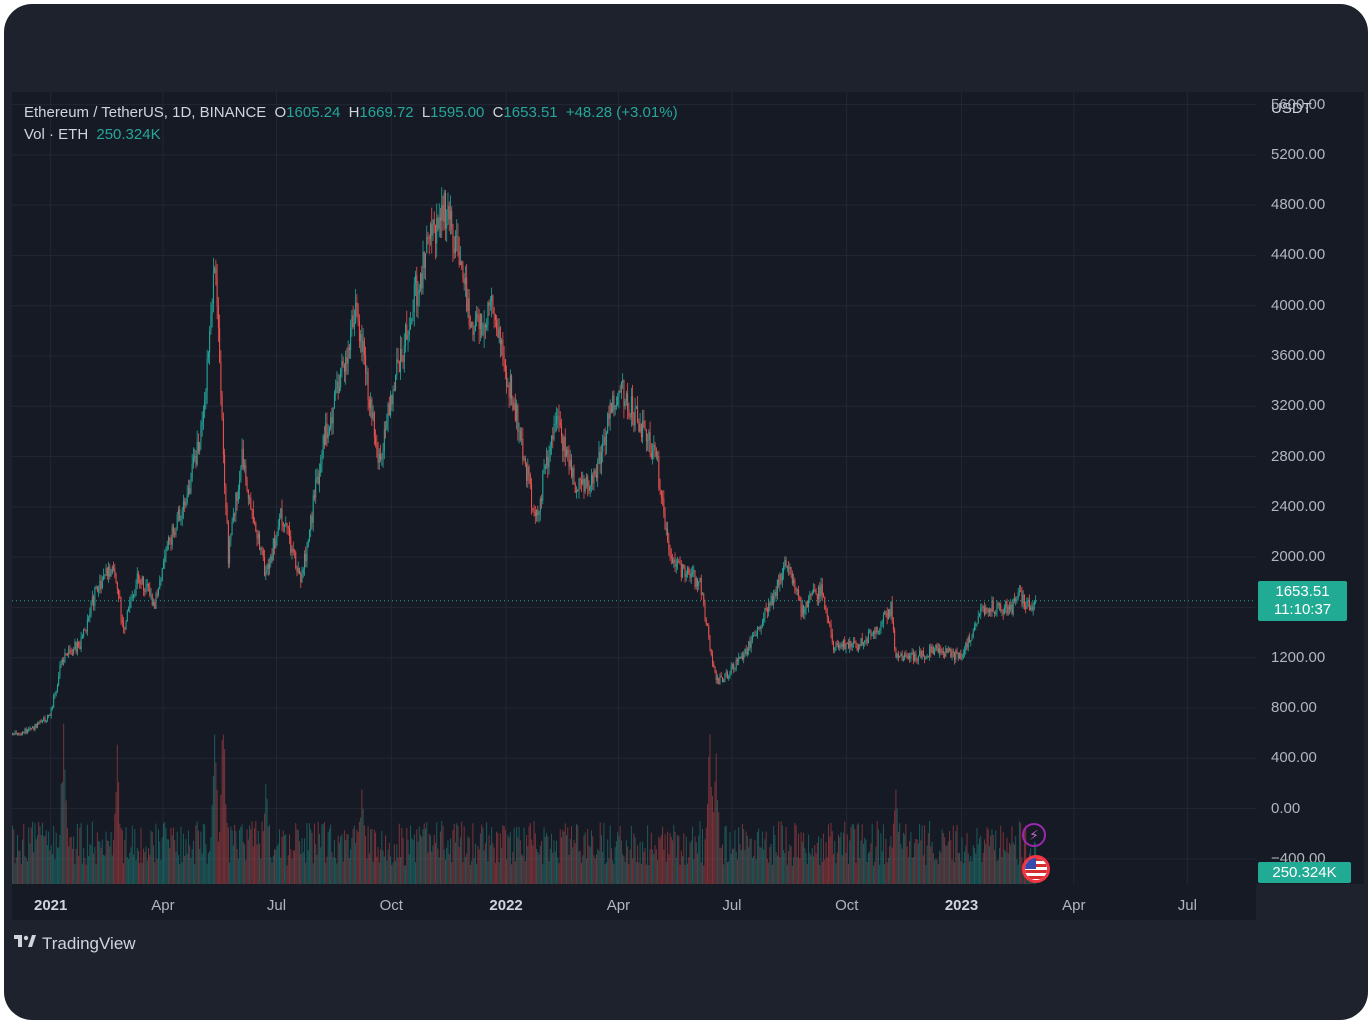  What do you see at coordinates (75, 944) in the screenshot?
I see `tradingview-logo: TradingView` at bounding box center [75, 944].